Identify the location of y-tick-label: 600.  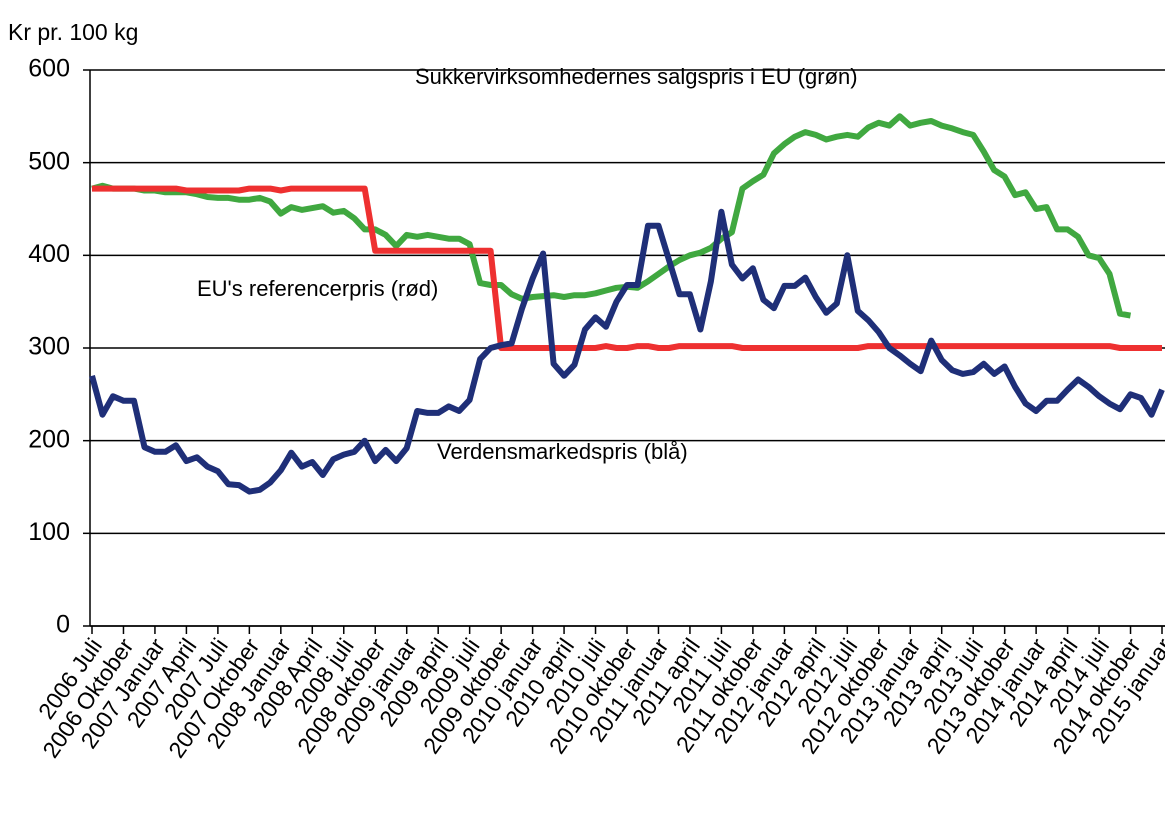
(49, 69).